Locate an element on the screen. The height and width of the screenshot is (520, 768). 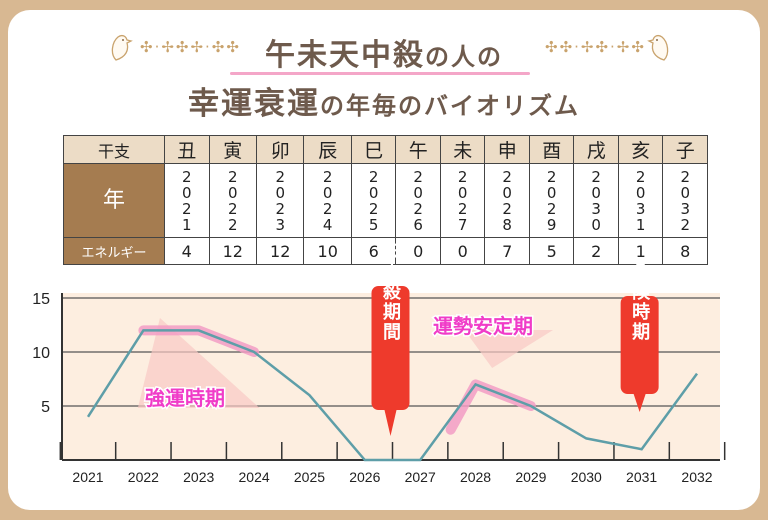
year-cell: 2032 is located at coordinates (685, 200).